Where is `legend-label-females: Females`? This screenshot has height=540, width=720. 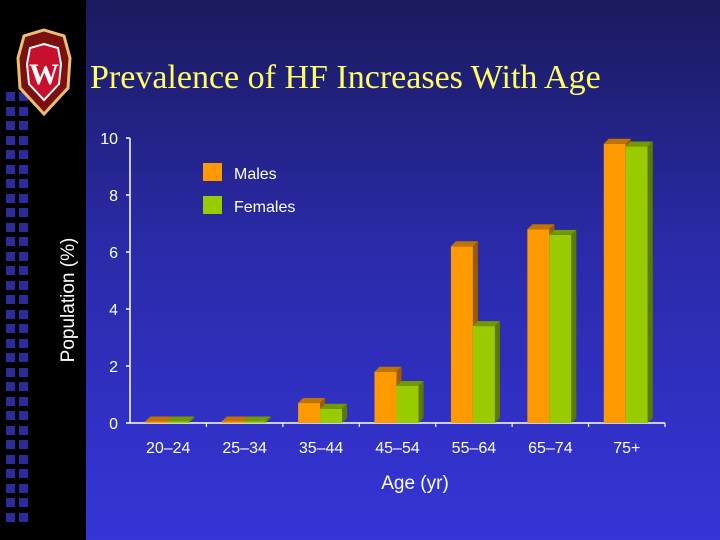 legend-label-females: Females is located at coordinates (264, 207).